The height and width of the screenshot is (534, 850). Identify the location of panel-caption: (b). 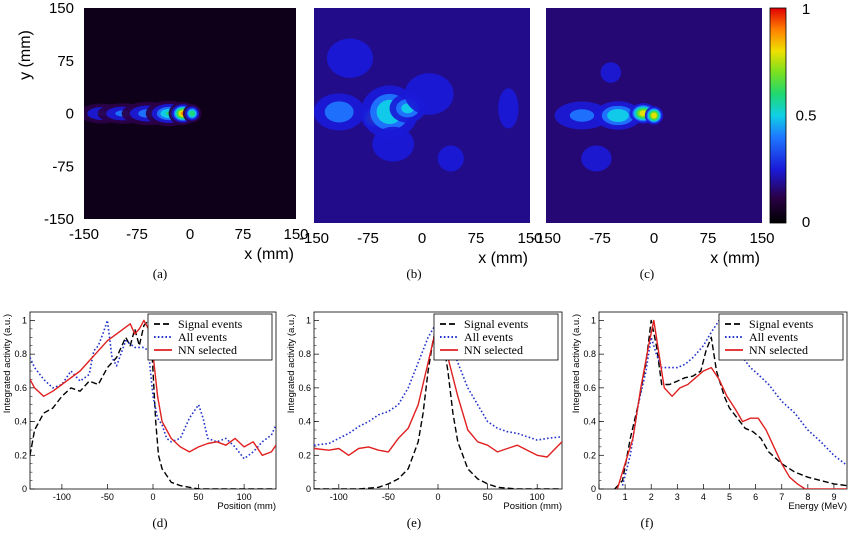
(413, 273).